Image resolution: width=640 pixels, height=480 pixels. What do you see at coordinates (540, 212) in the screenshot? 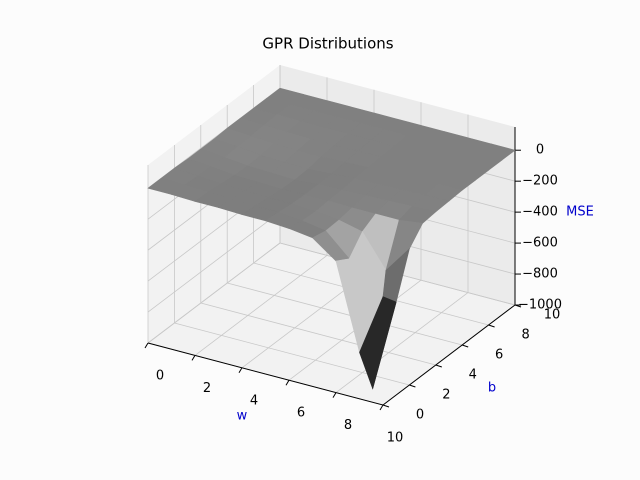
I see `z-tick-label: −400` at bounding box center [540, 212].